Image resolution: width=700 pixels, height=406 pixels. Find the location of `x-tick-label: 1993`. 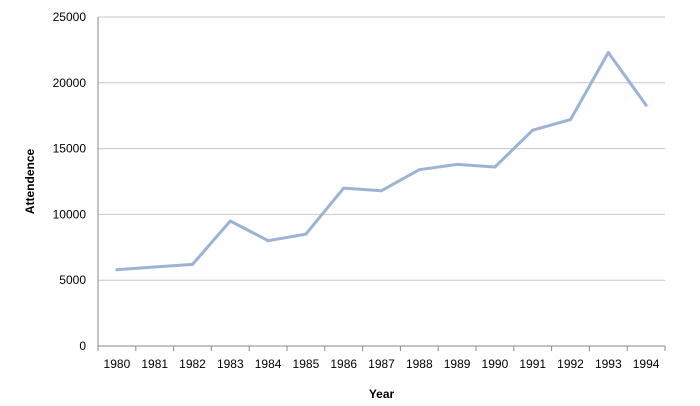

x-tick-label: 1993 is located at coordinates (608, 364).